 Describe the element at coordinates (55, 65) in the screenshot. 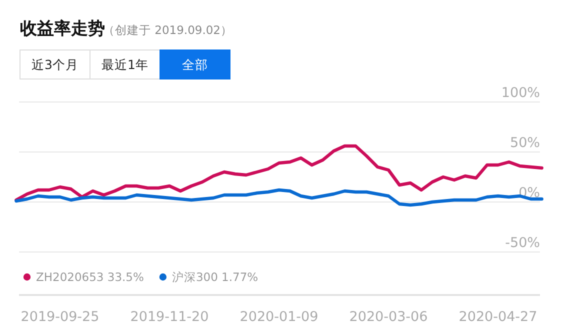

I see `annotation: 近3个月` at that location.